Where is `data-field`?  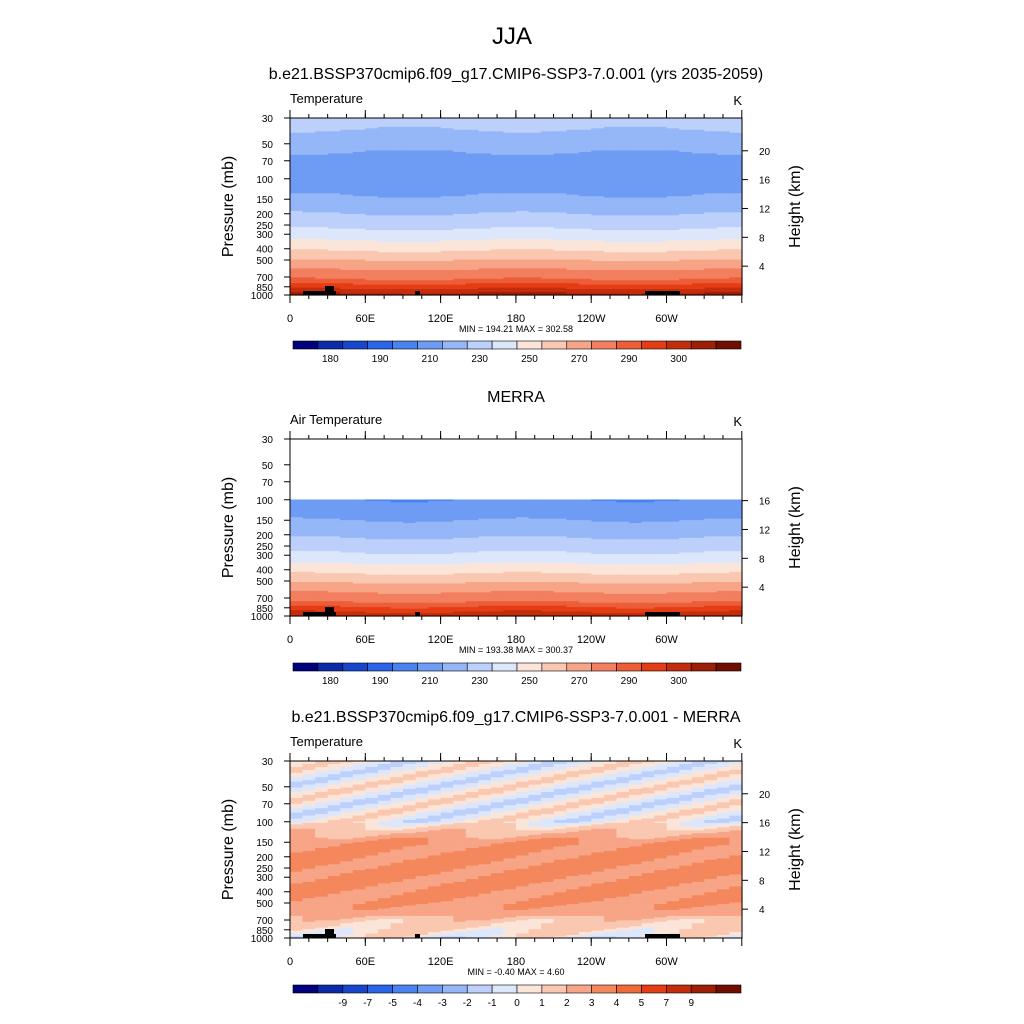 data-field is located at coordinates (516, 528).